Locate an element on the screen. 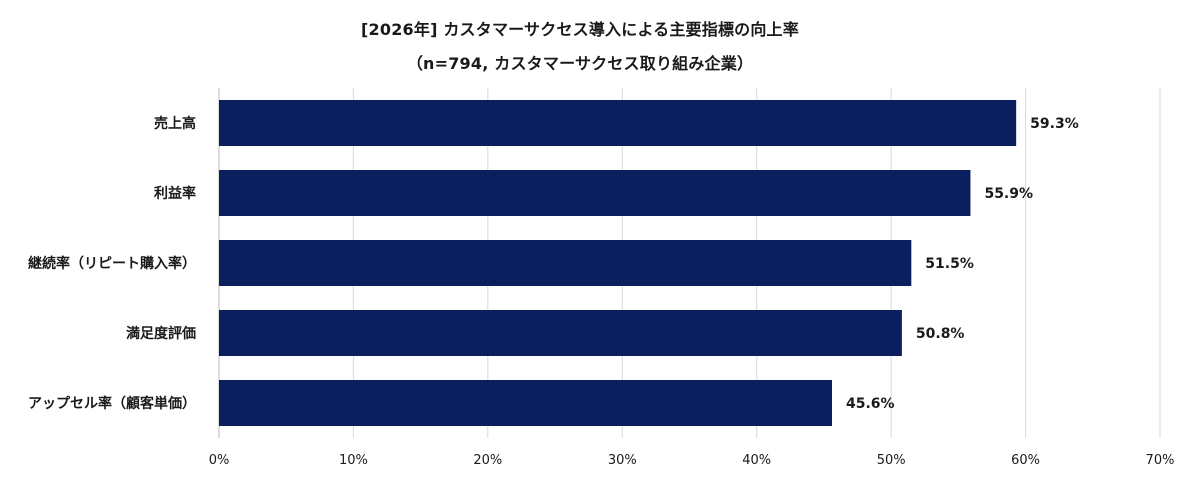 The image size is (1200, 482). x-tick-label: 50% is located at coordinates (891, 460).